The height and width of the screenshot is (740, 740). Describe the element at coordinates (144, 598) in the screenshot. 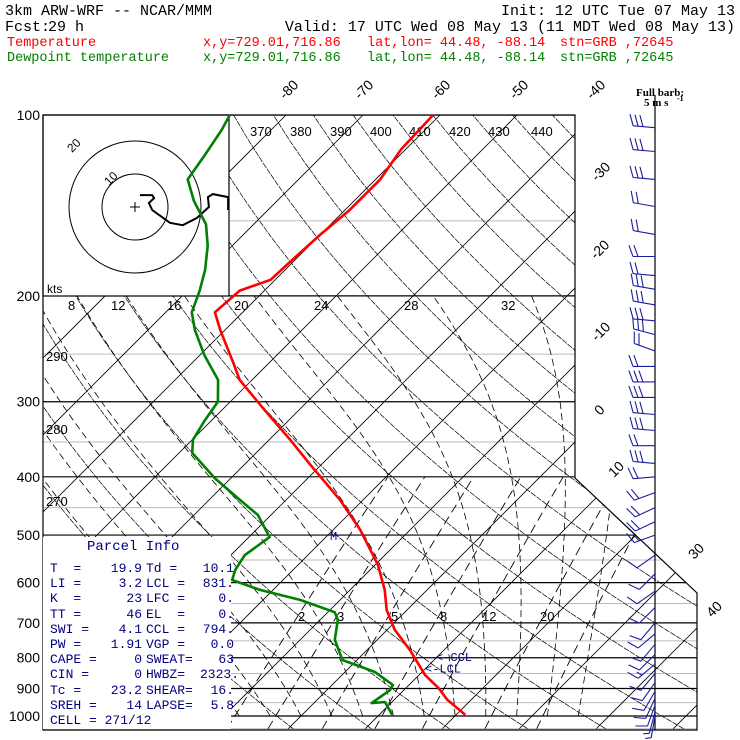

I see `parcel-info-row: K = 23 LFC = 0.` at that location.